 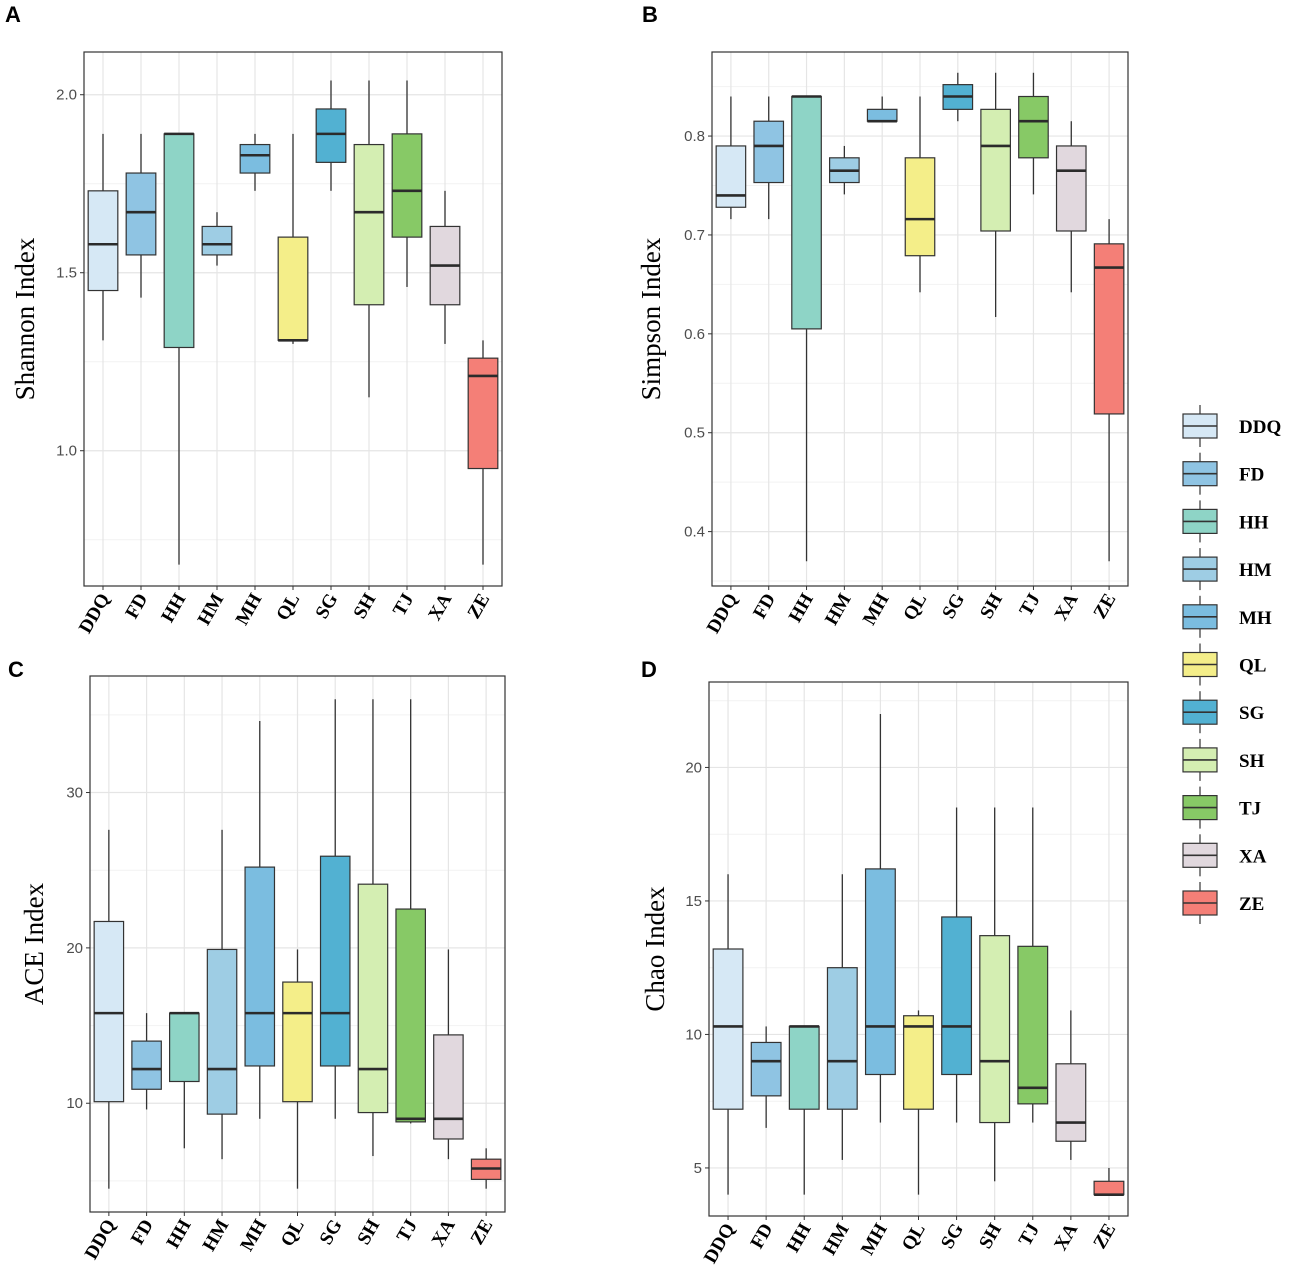 I want to click on legend-item-sg: SG, so click(x=1223, y=712).